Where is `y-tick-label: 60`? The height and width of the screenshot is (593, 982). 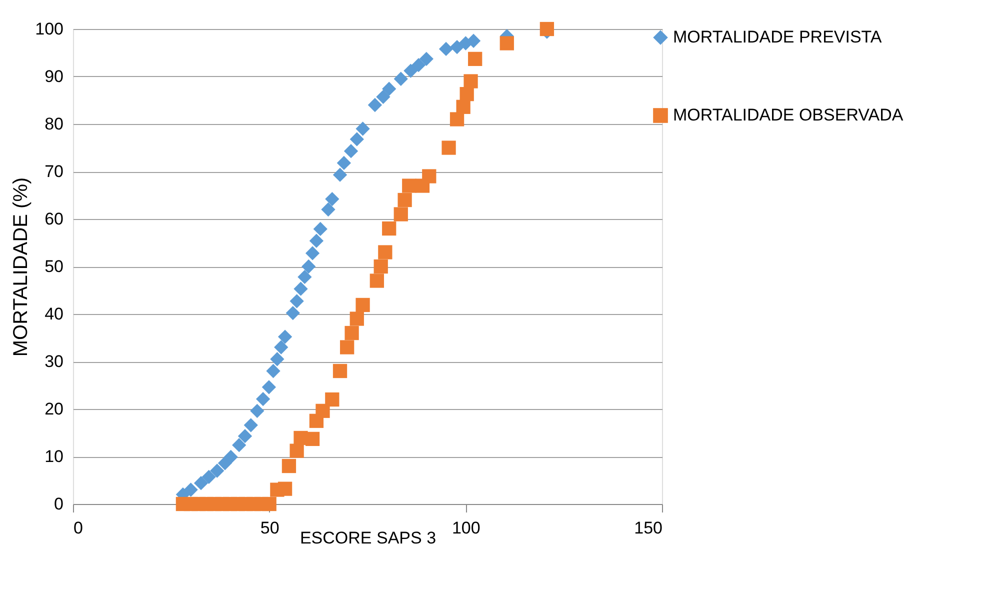
y-tick-label: 60 is located at coordinates (54, 219).